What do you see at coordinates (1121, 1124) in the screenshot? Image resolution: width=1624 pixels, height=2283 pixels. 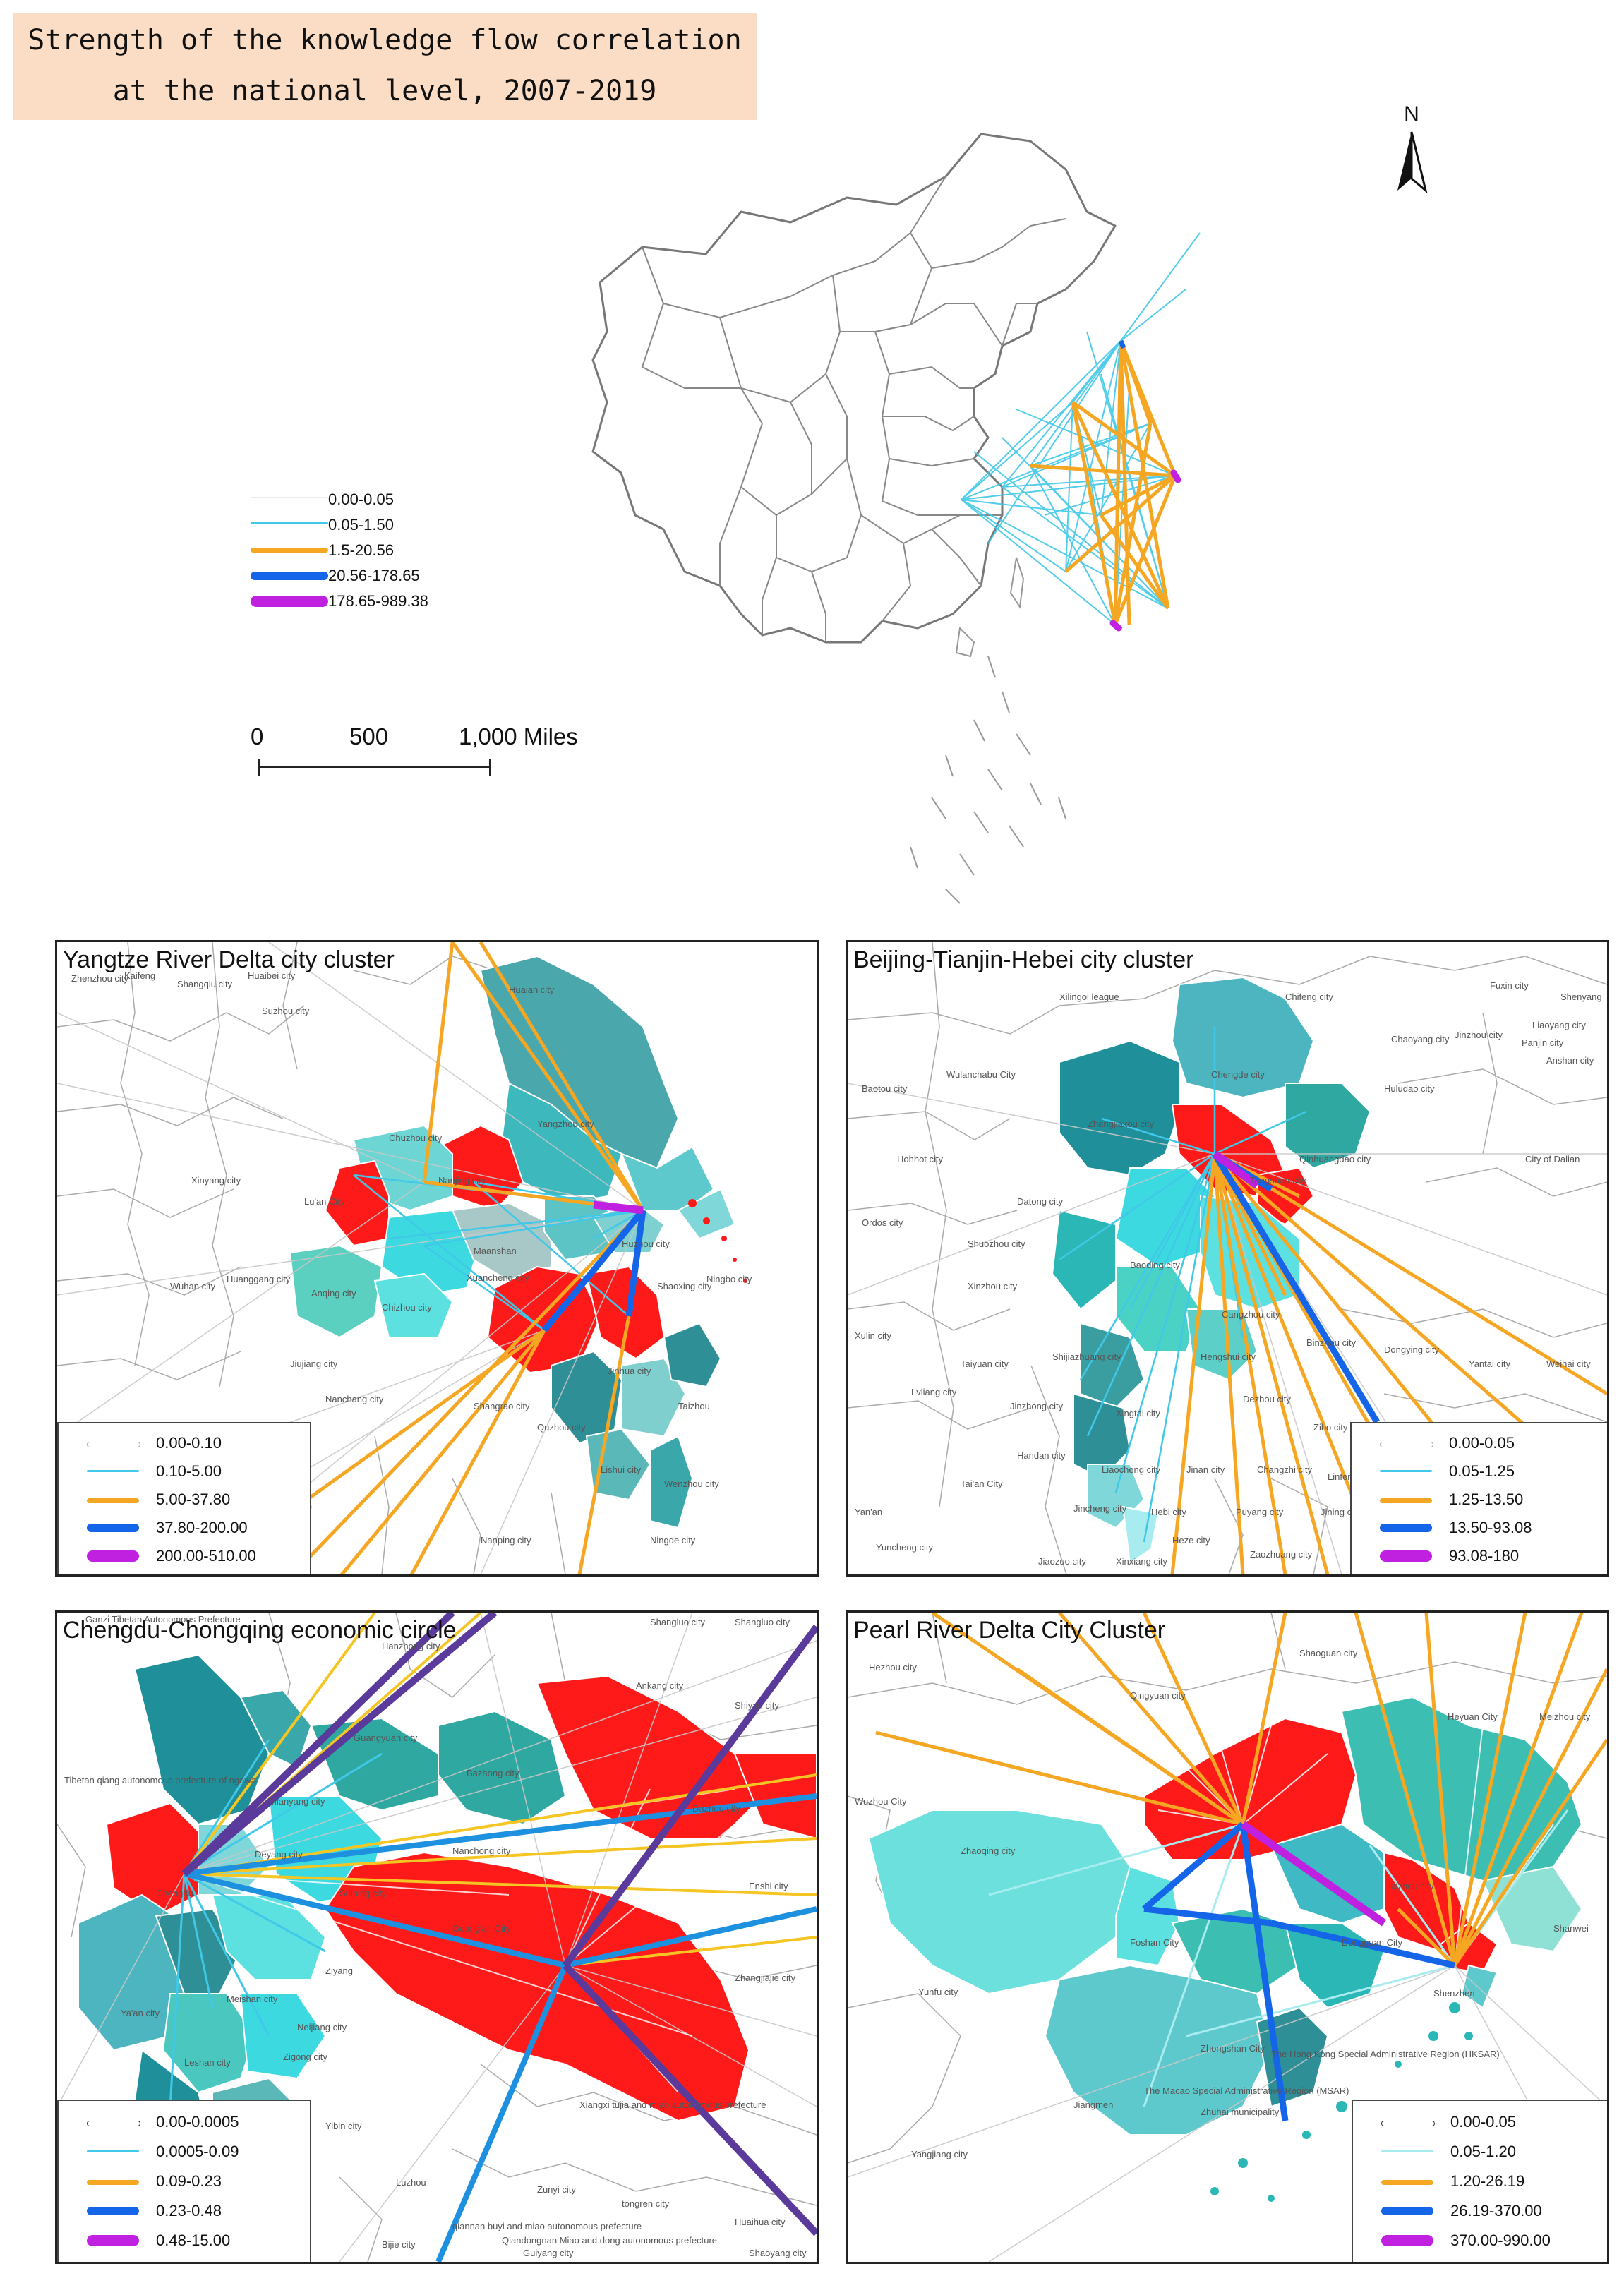 I see `city-label: Zhangjiakou city` at bounding box center [1121, 1124].